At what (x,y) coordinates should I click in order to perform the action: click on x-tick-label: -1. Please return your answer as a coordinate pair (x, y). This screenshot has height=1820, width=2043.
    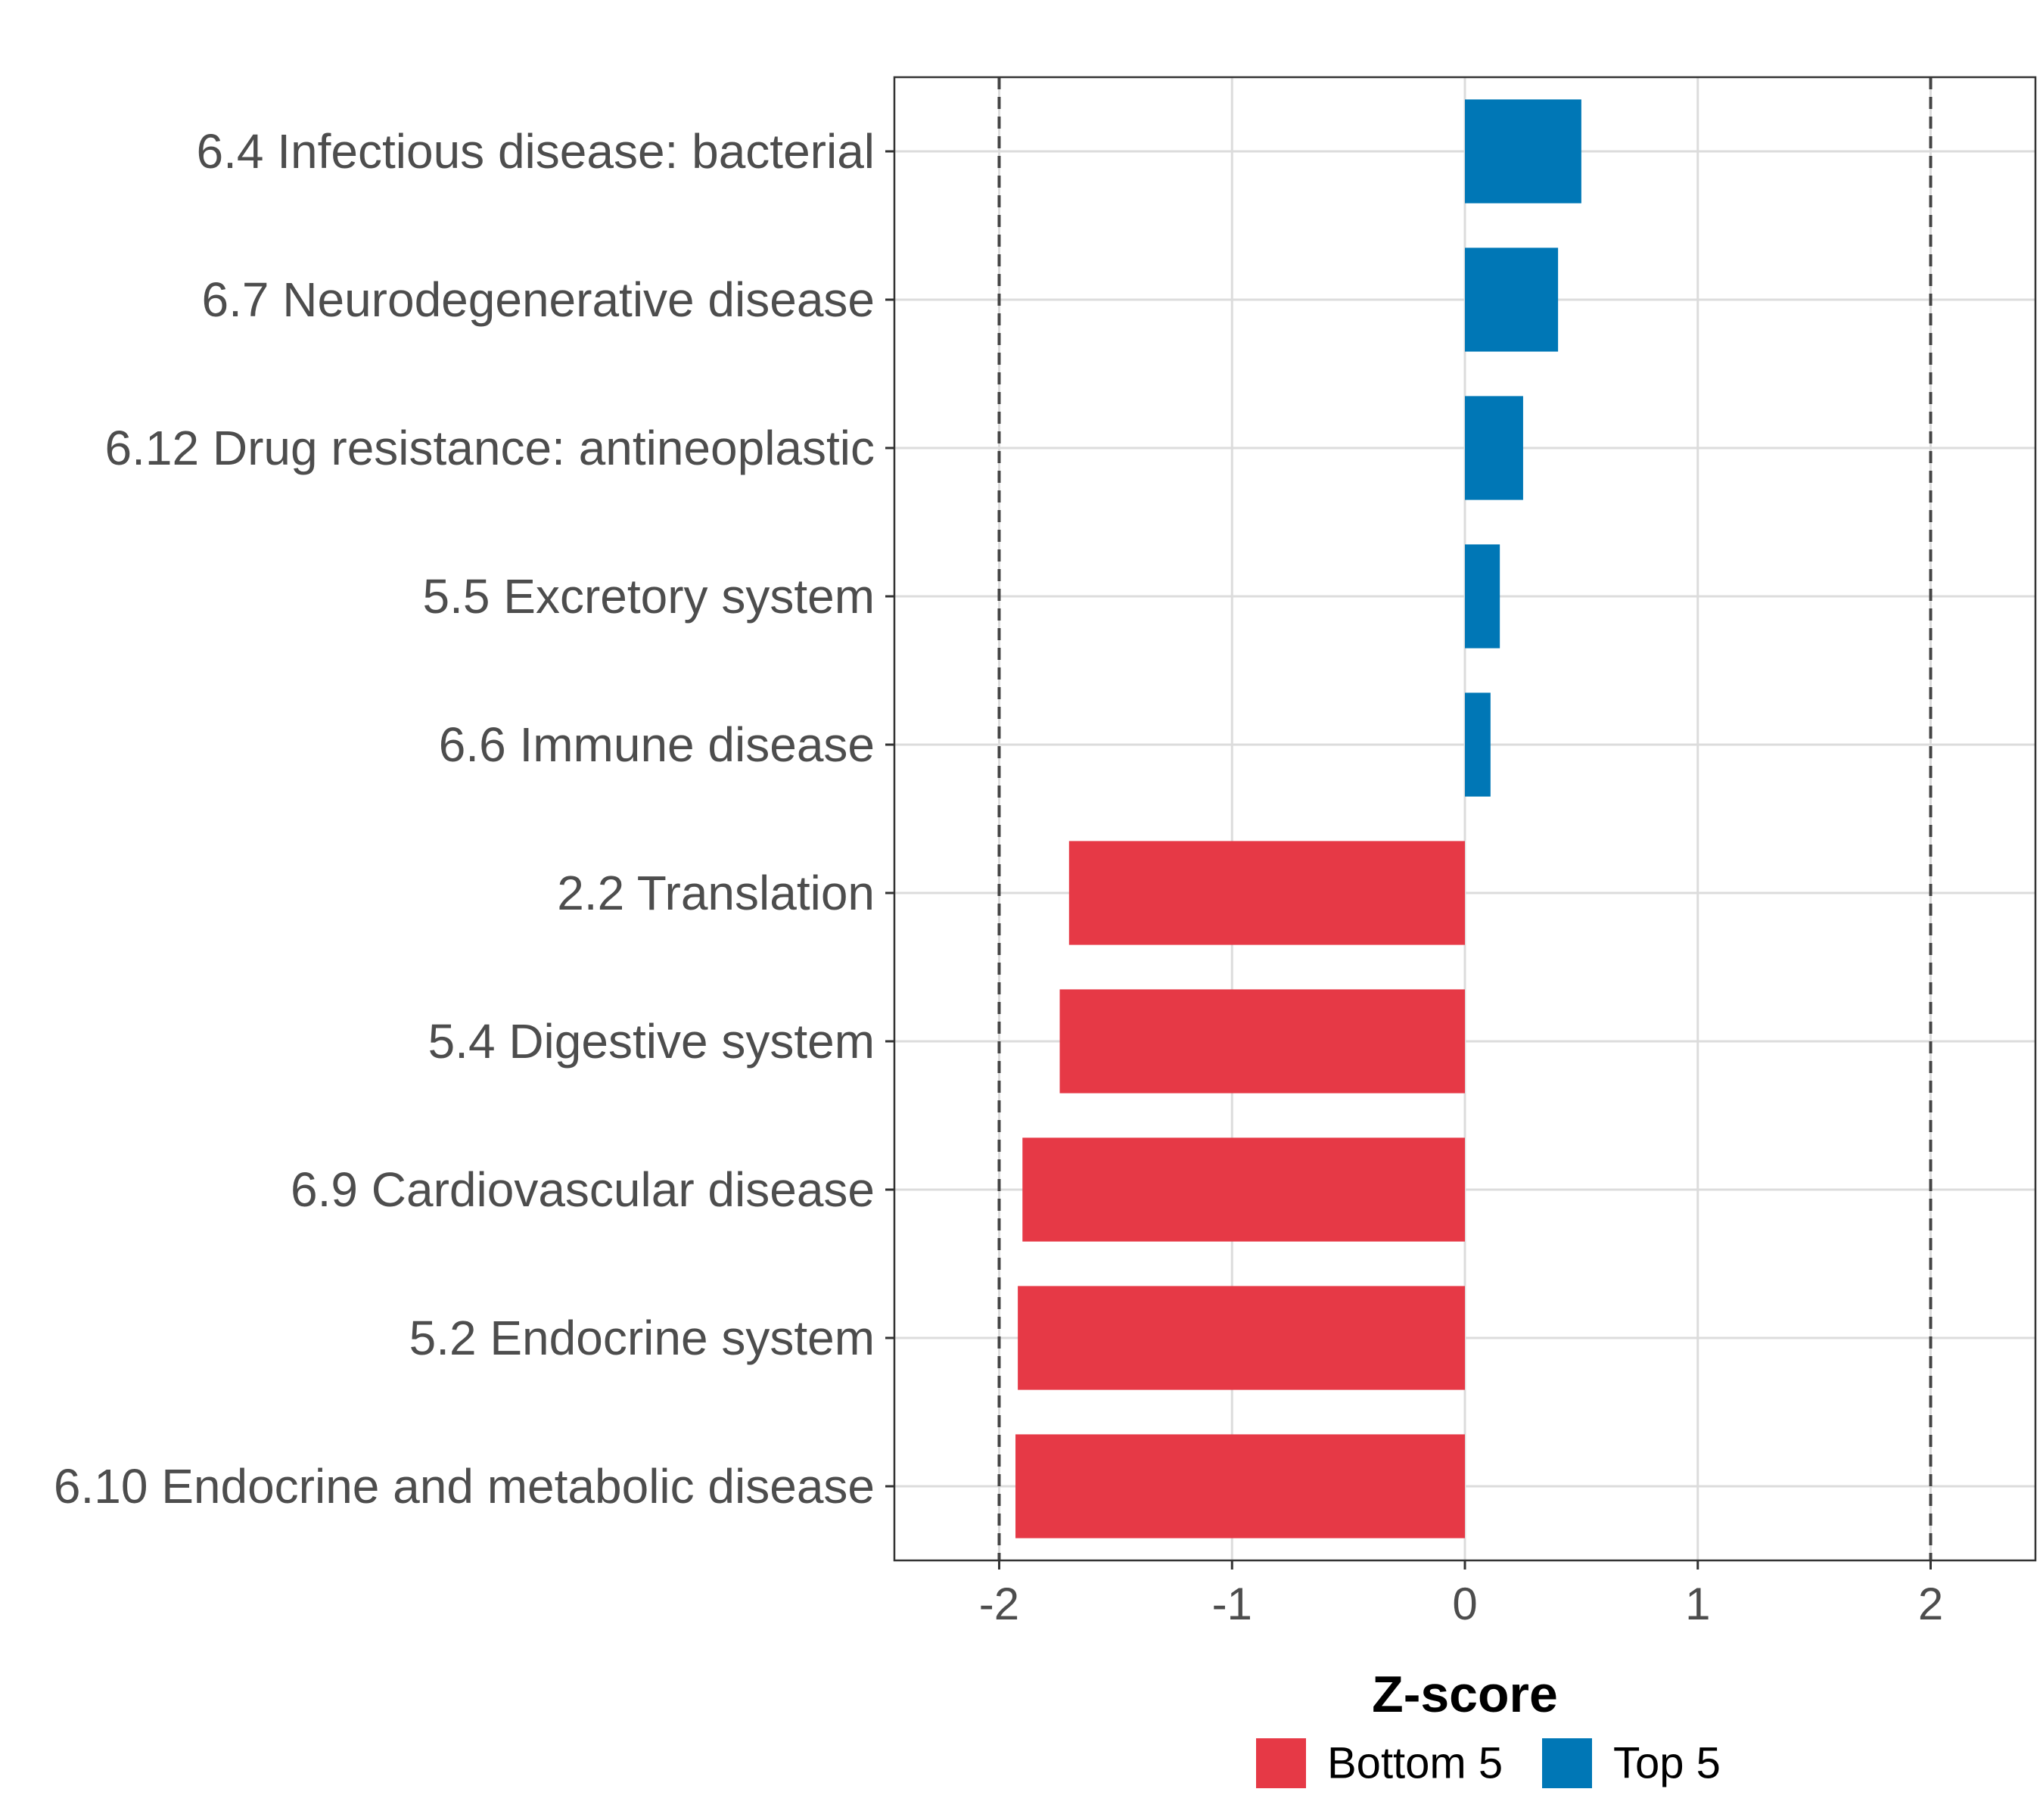
    Looking at the image, I should click on (1232, 1604).